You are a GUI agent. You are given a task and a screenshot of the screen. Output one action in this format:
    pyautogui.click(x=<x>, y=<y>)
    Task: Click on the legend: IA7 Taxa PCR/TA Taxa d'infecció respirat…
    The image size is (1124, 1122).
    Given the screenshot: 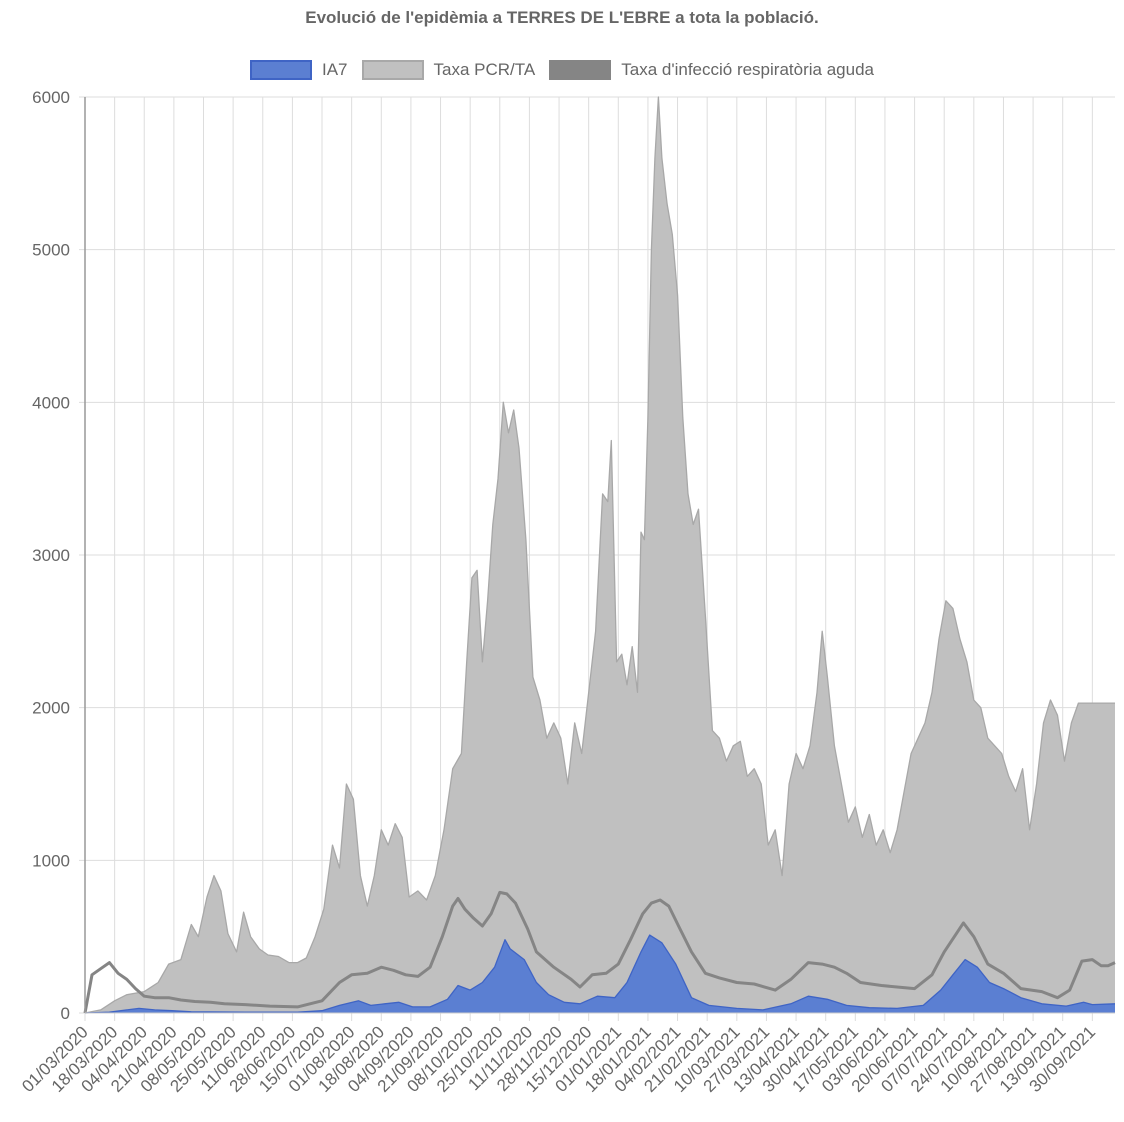 What is the action you would take?
    pyautogui.click(x=562, y=70)
    